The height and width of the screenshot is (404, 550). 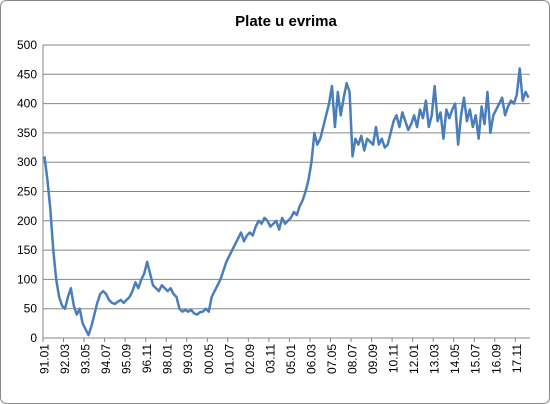 I want to click on x-tick-label: 98.01, so click(x=168, y=359).